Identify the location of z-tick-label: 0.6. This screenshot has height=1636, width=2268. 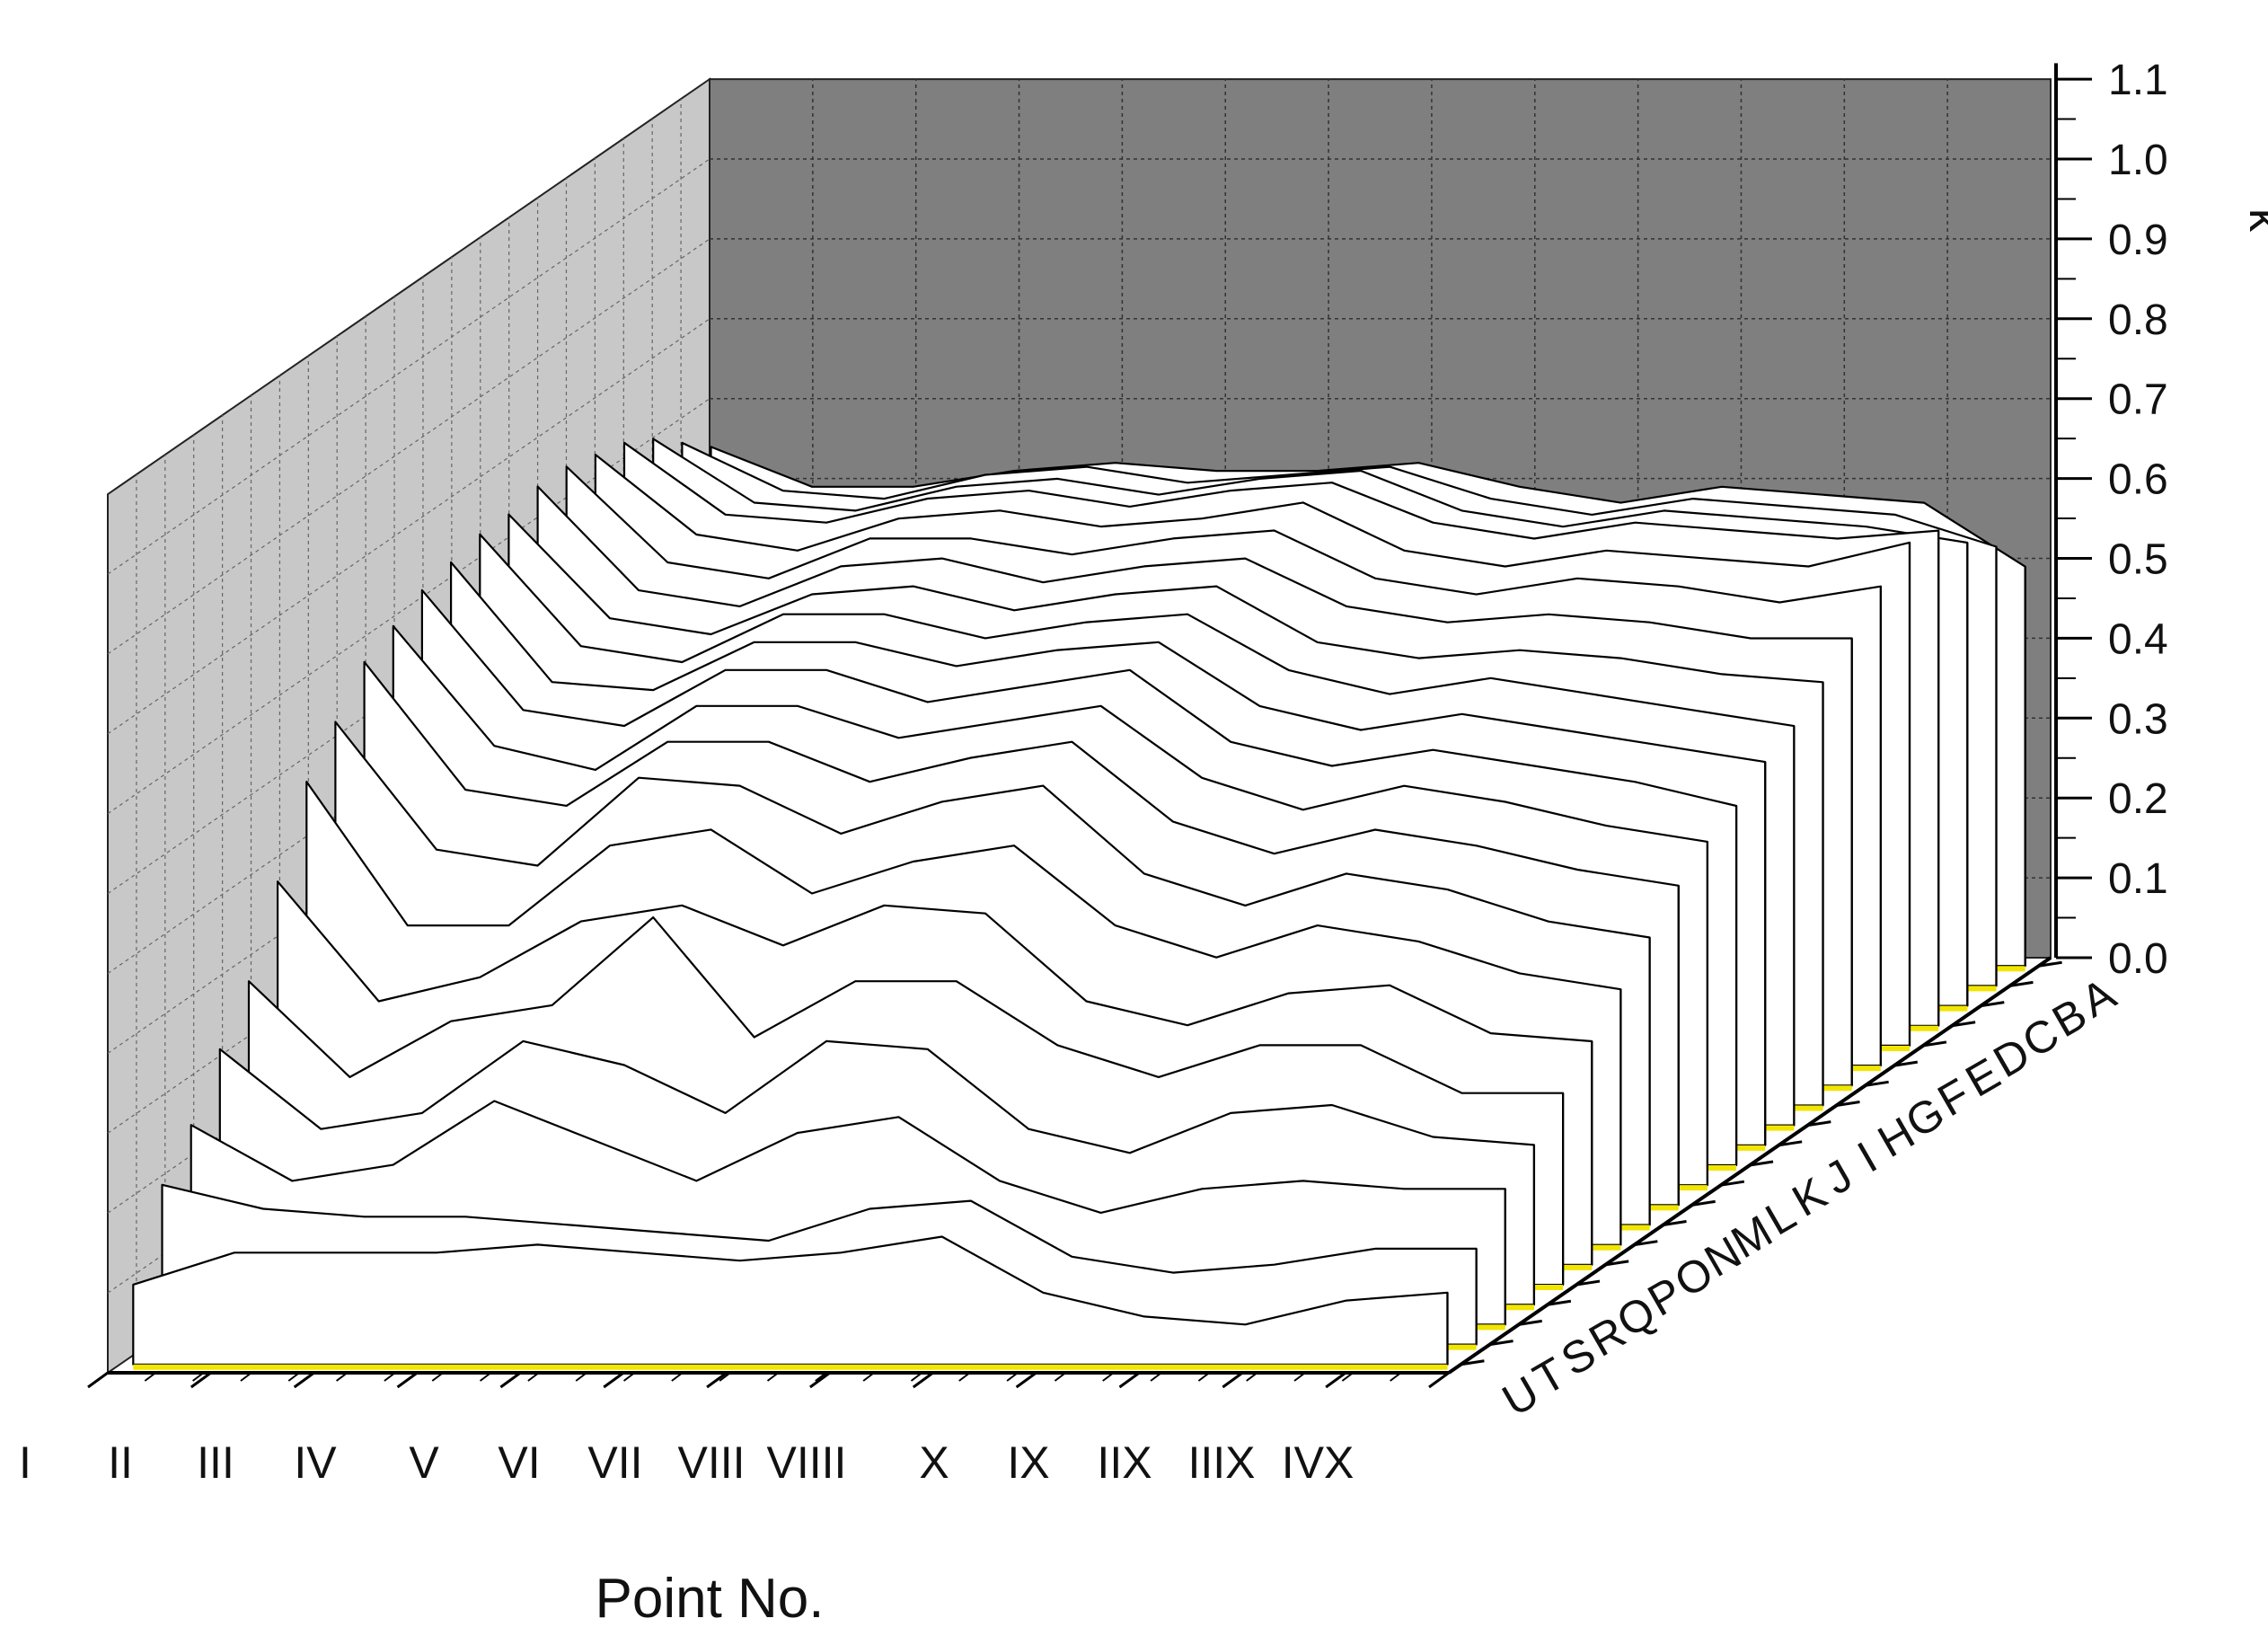
(2138, 480).